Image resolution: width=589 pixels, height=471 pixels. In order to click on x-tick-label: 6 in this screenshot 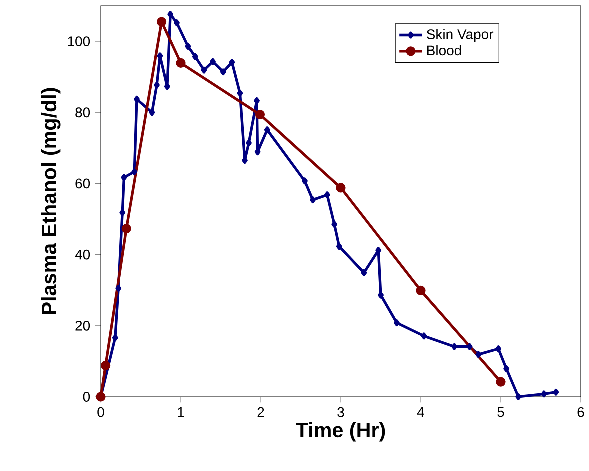, I will do `click(581, 412)`.